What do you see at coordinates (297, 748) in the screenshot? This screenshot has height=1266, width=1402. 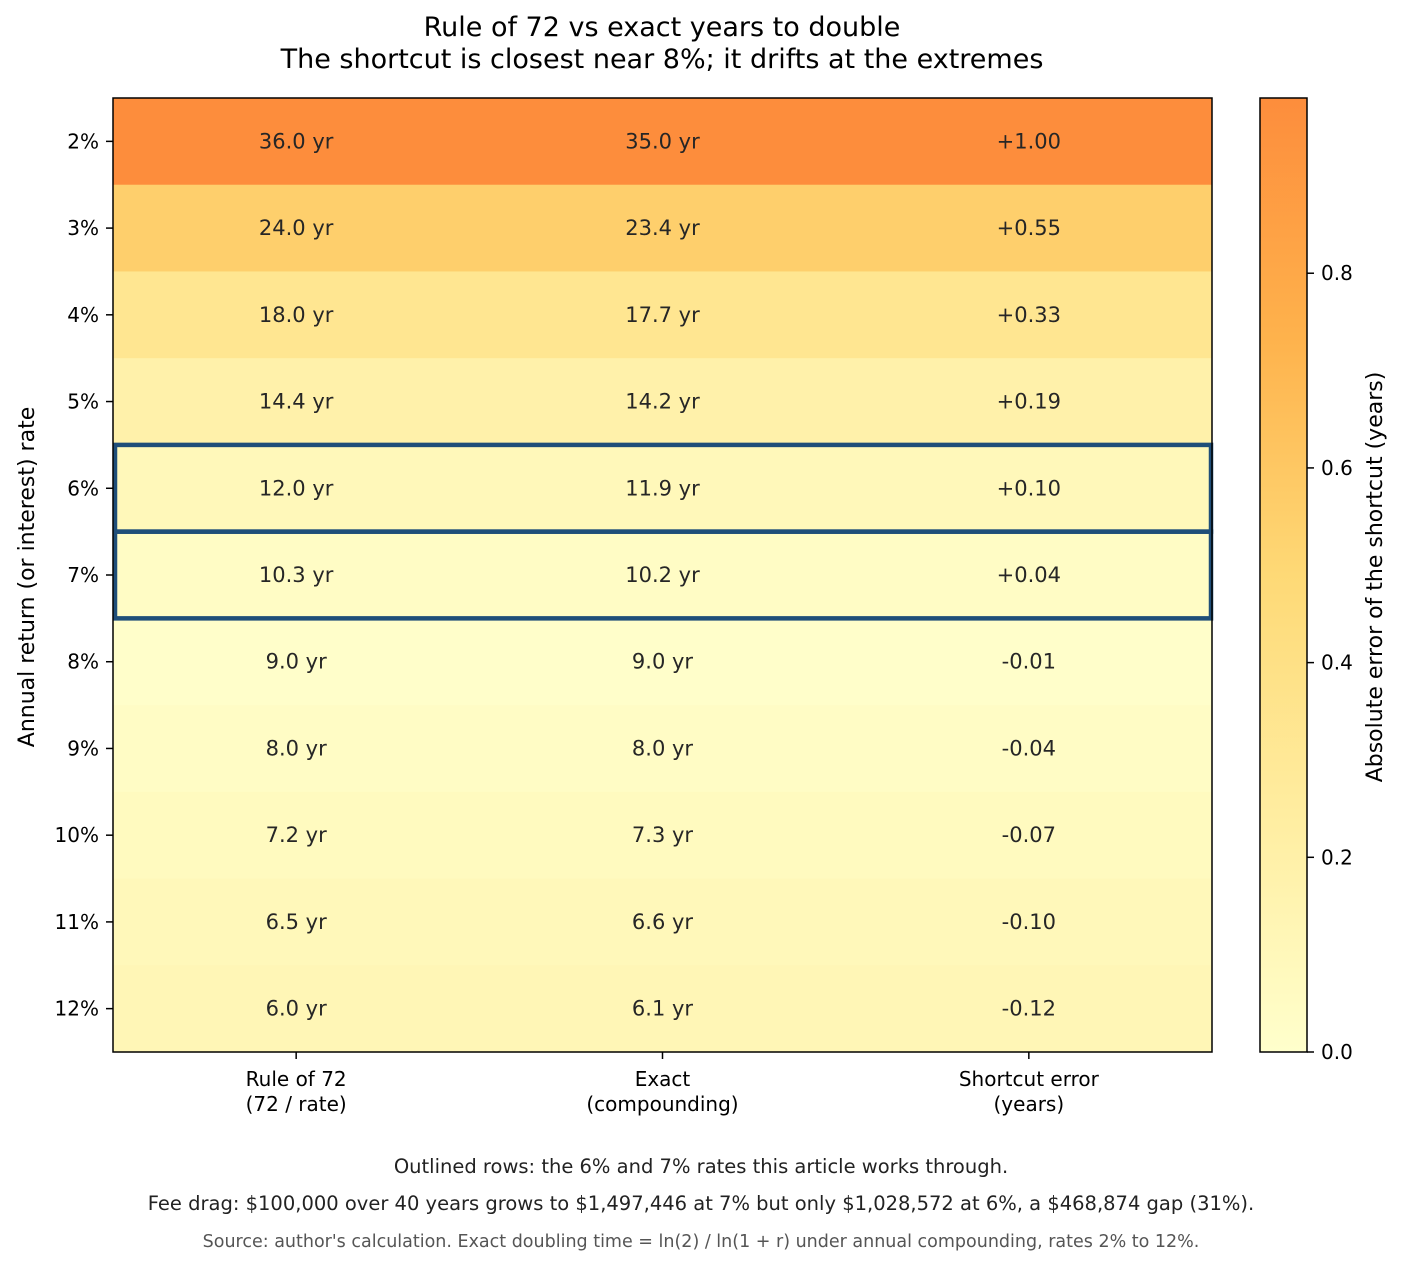 I see `cell-rule72-9pct: 8.0 yr` at bounding box center [297, 748].